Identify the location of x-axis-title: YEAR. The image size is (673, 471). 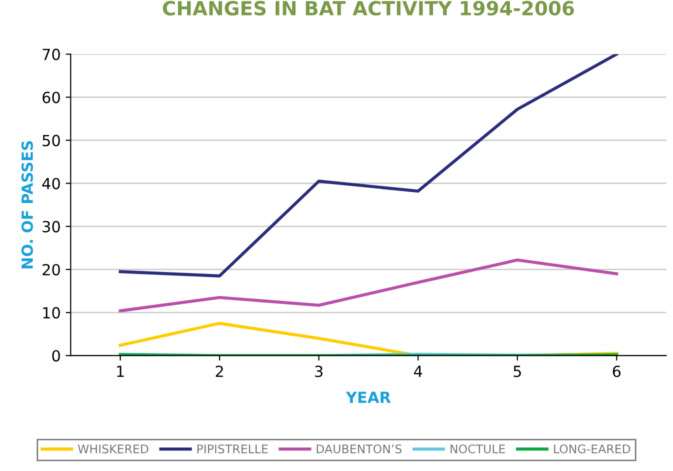
(368, 397).